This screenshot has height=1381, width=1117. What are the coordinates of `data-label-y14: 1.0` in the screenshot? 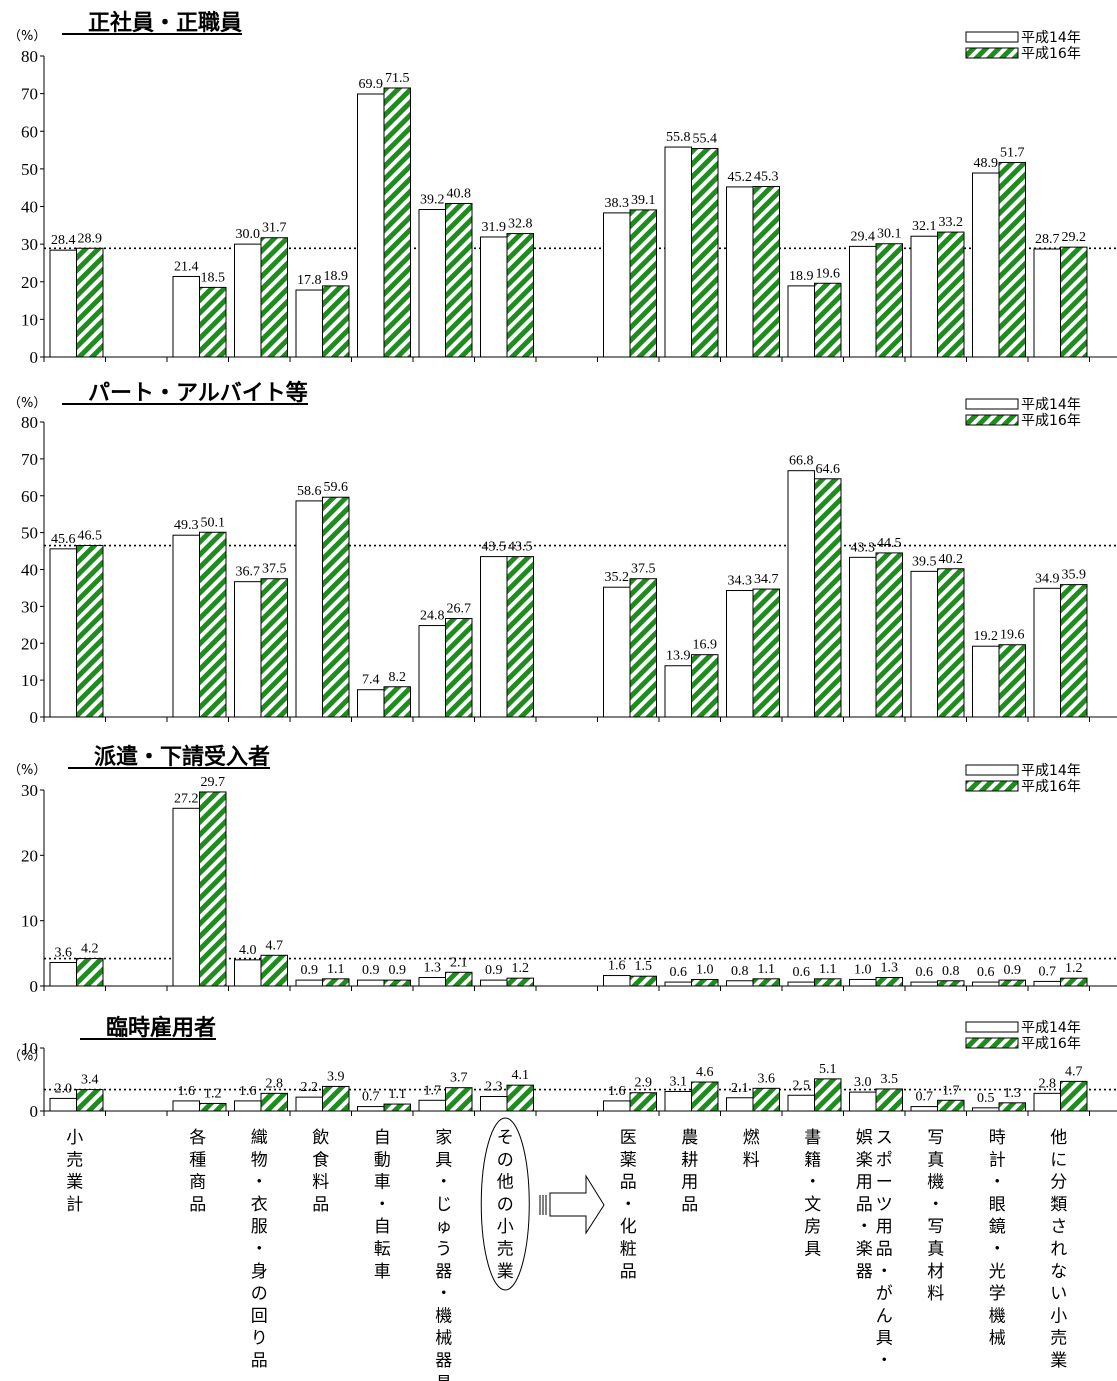 It's located at (863, 969).